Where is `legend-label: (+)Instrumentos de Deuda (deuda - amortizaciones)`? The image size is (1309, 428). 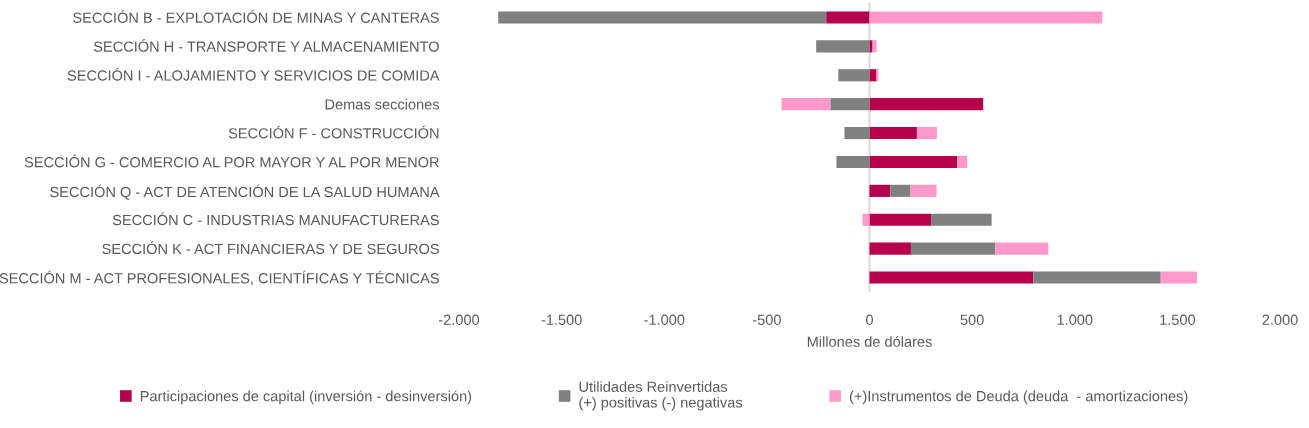
legend-label: (+)Instrumentos de Deuda (deuda - amortizaciones) is located at coordinates (1018, 397).